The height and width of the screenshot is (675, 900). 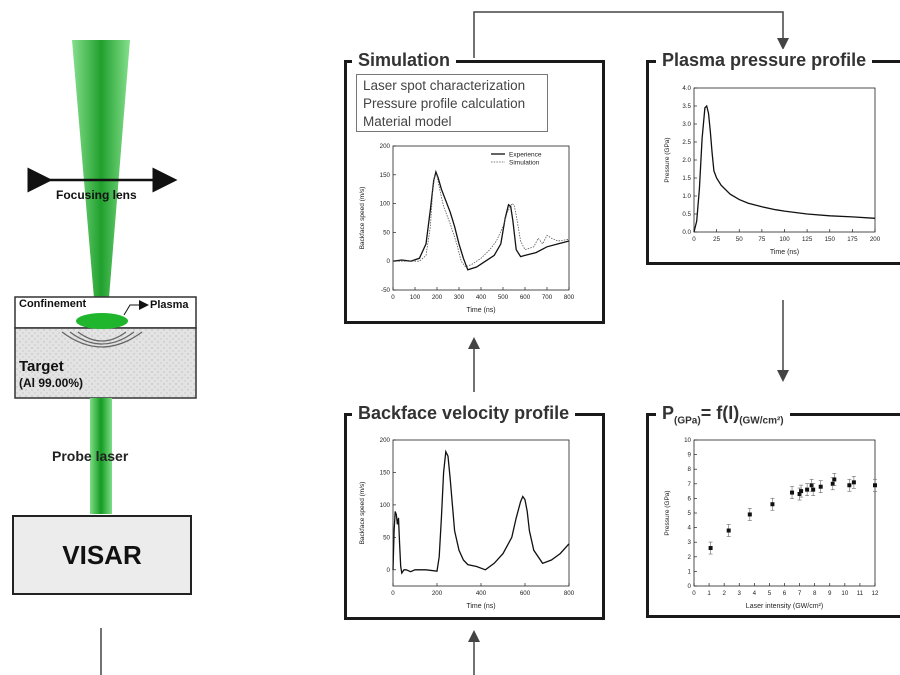 What do you see at coordinates (815, 593) in the screenshot?
I see `x-tick-label: 8` at bounding box center [815, 593].